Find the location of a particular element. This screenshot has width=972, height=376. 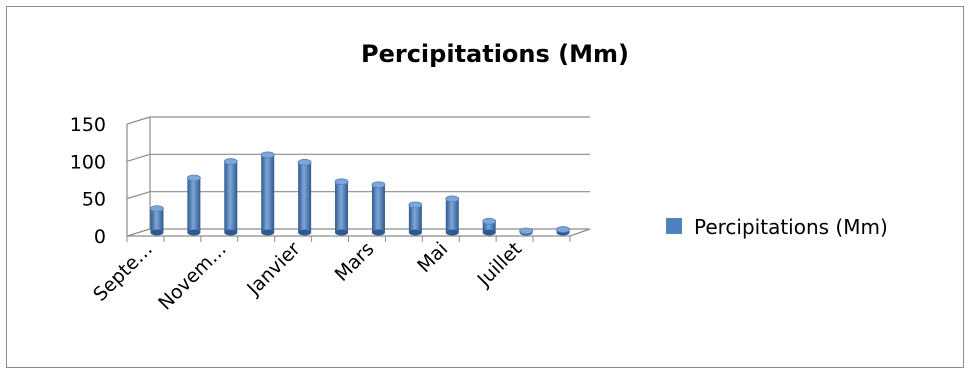

x-tick-label: Juillet is located at coordinates (499, 264).